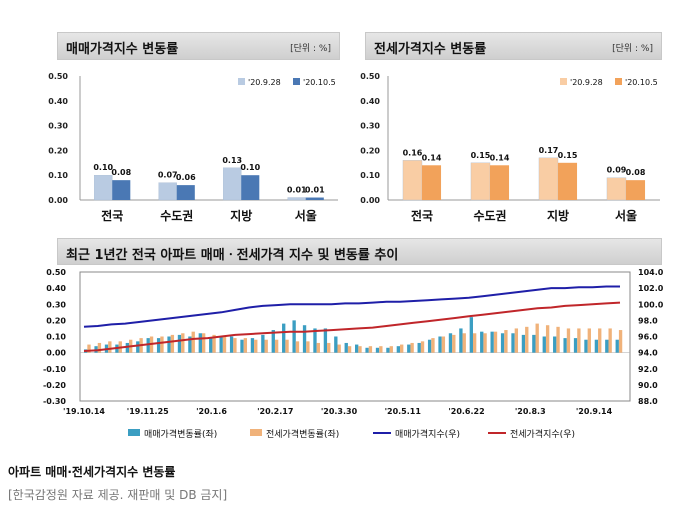 The width and height of the screenshot is (694, 516). I want to click on legend-label: 매매가격지수(우), so click(427, 434).